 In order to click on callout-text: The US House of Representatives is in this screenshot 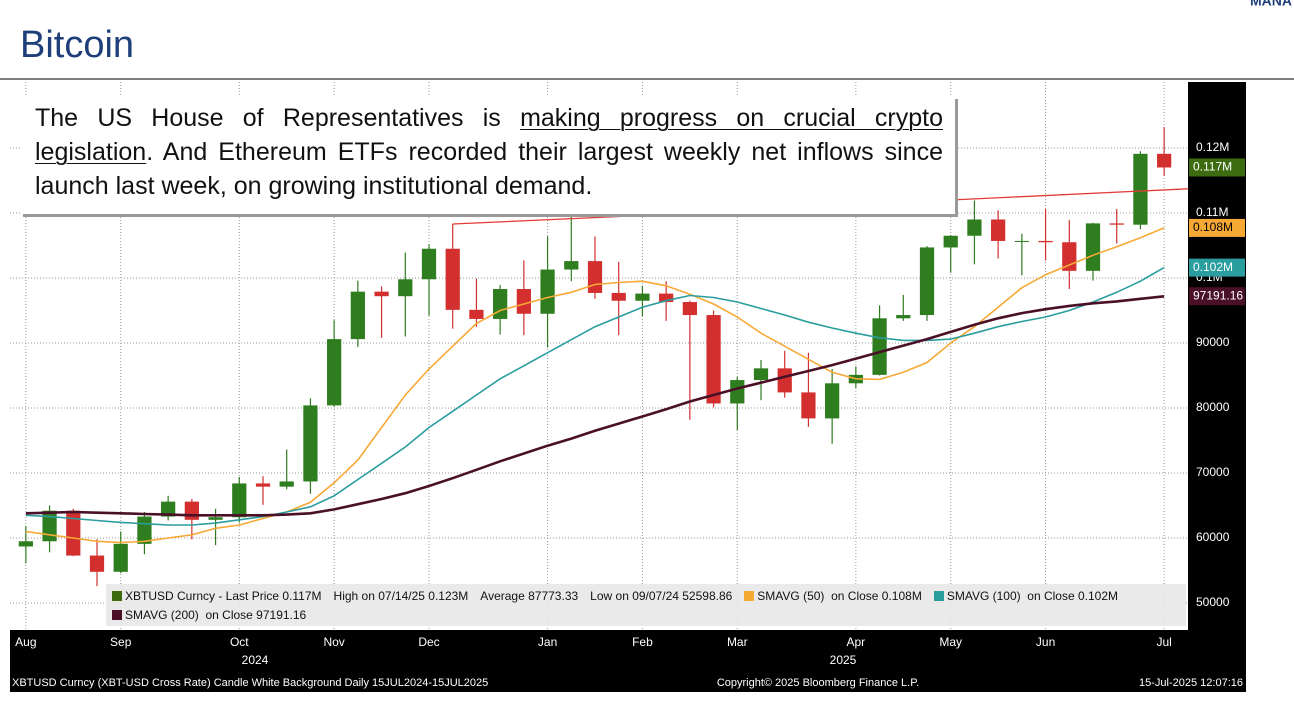, I will do `click(278, 118)`.